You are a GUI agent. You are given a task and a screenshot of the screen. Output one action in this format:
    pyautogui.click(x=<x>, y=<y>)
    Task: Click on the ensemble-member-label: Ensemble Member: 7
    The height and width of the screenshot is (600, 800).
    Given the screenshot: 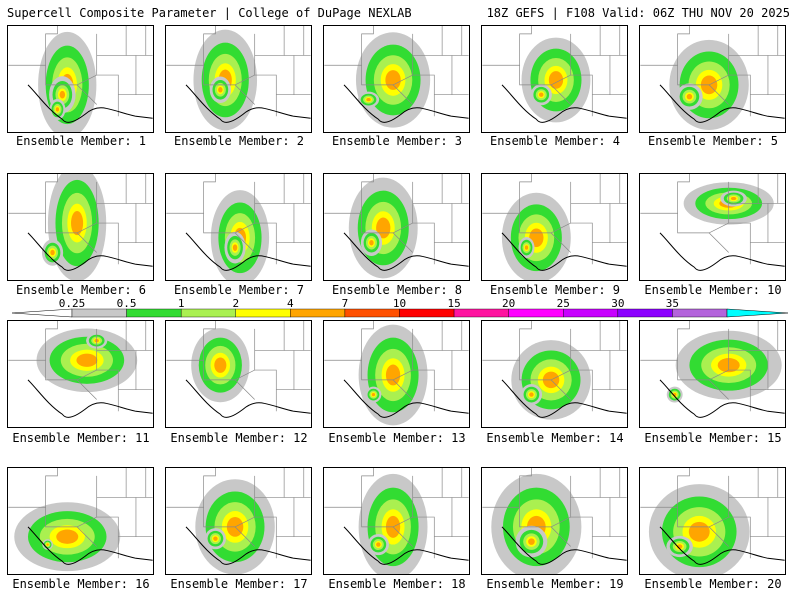 What is the action you would take?
    pyautogui.click(x=239, y=290)
    